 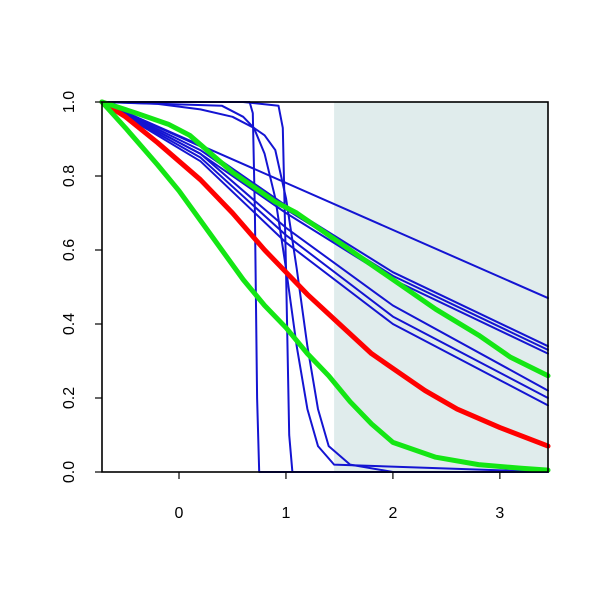 What do you see at coordinates (69, 472) in the screenshot?
I see `y-tick-label-0: 0.0` at bounding box center [69, 472].